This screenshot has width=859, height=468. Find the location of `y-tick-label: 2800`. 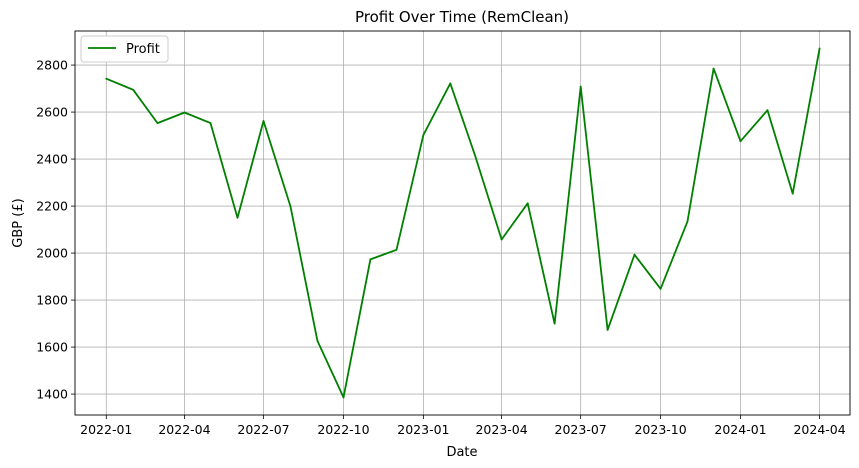

y-tick-label: 2800 is located at coordinates (52, 65).